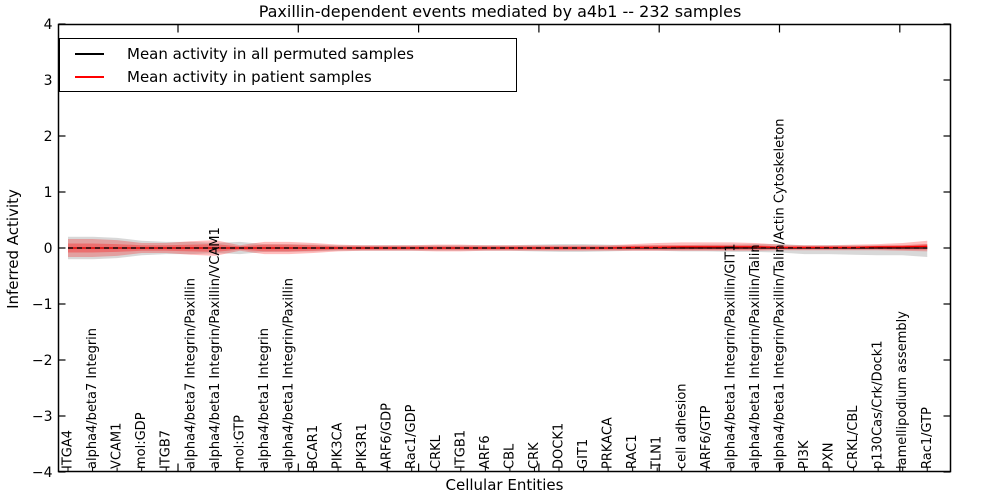  Describe the element at coordinates (485, 452) in the screenshot. I see `x-category-label: ARF6` at that location.